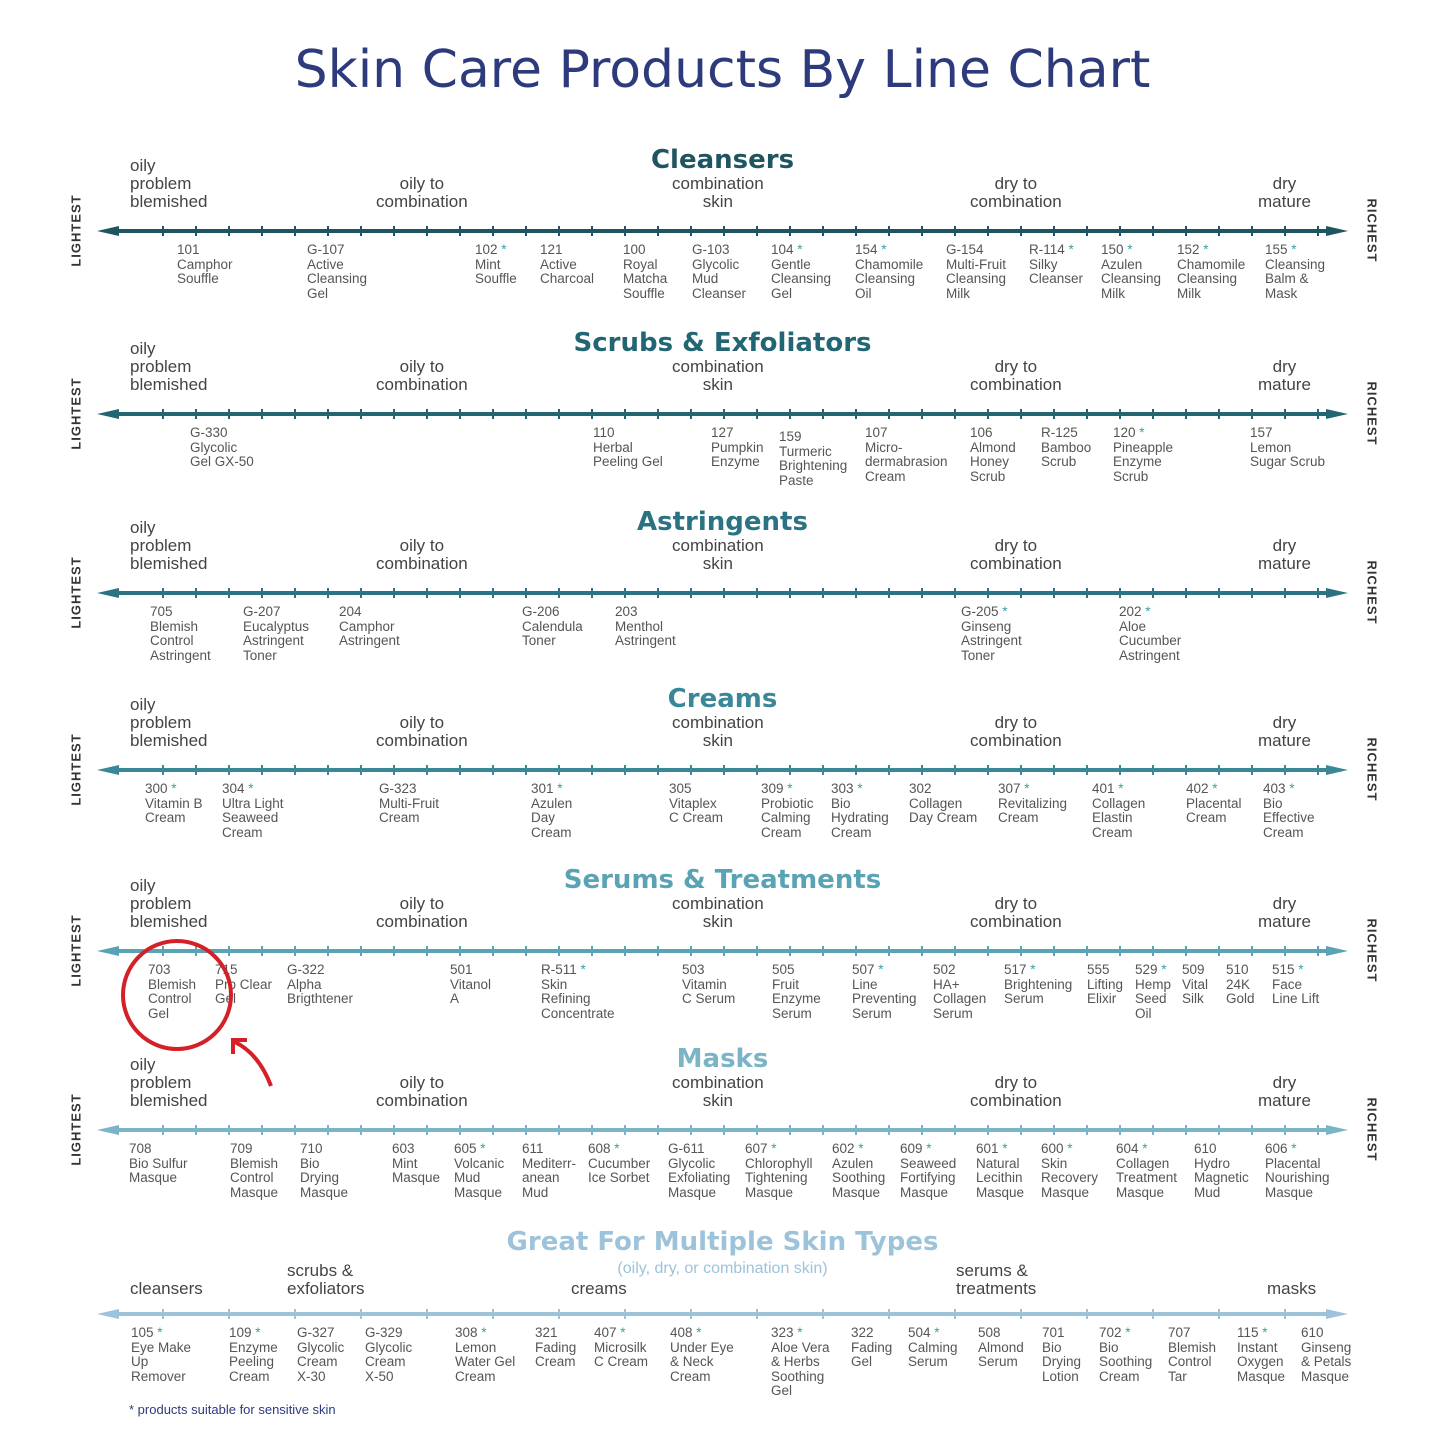 This screenshot has height=1445, width=1445. I want to click on product-label: 110 Herbal Peeling Gel, so click(628, 447).